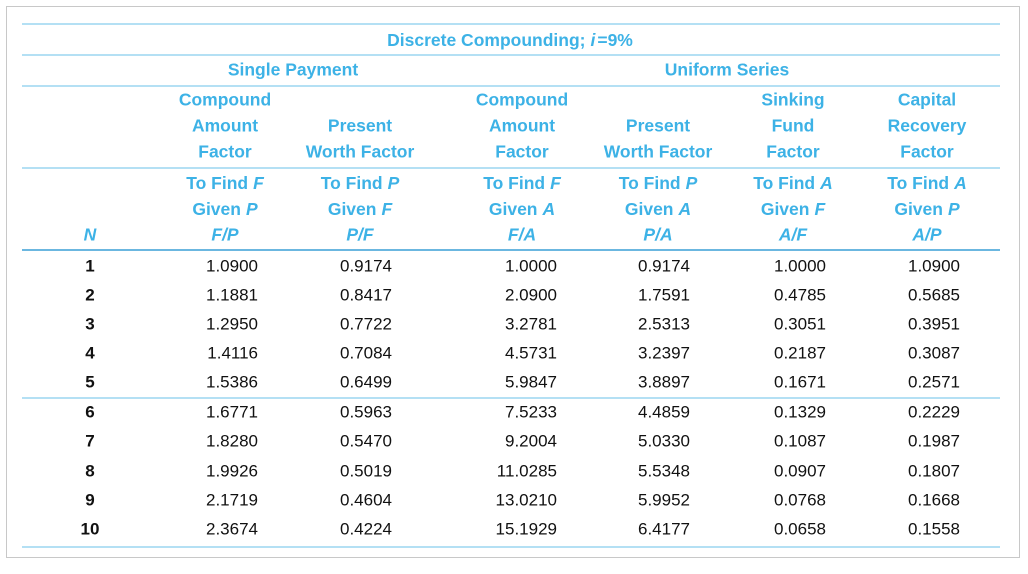 The height and width of the screenshot is (574, 1028). Describe the element at coordinates (89, 381) in the screenshot. I see `row-n: 5` at that location.